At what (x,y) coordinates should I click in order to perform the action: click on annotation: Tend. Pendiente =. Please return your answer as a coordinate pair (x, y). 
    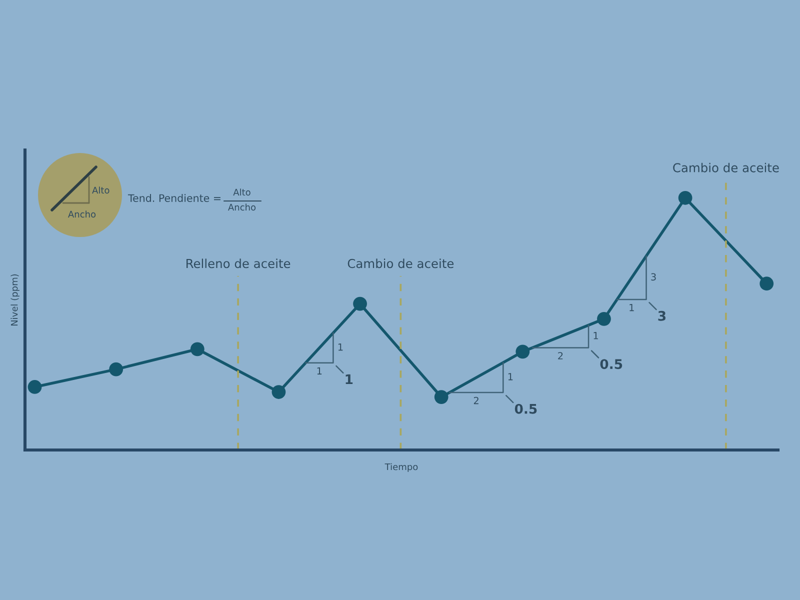
    Looking at the image, I should click on (174, 198).